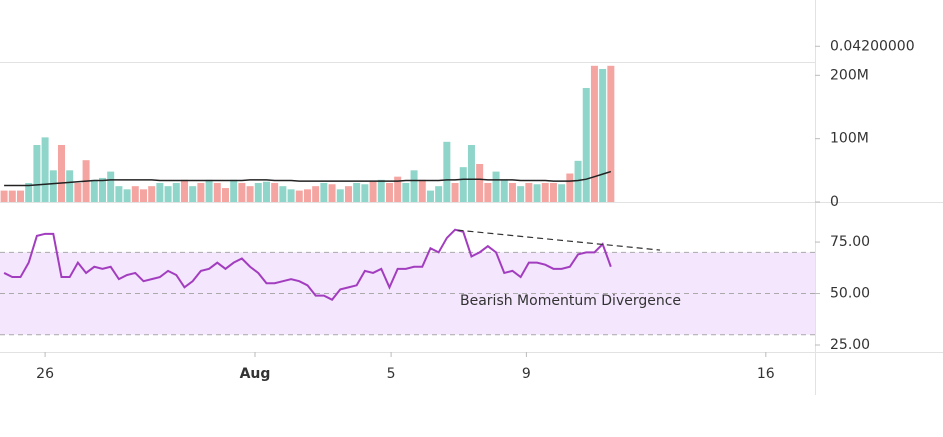 The width and height of the screenshot is (943, 437). Describe the element at coordinates (255, 374) in the screenshot. I see `x-tick-label: Aug` at that location.